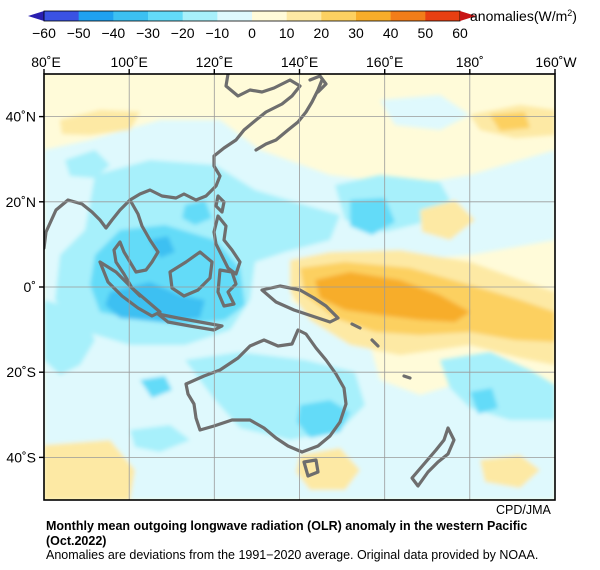  I want to click on lon-label: 160˚W, so click(556, 62).